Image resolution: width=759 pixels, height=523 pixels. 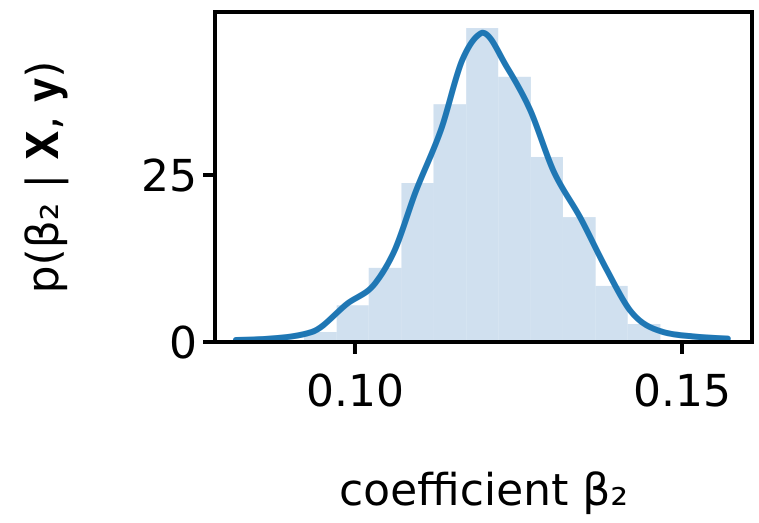 I want to click on y-axis-title: p(β₂ | 𝐗, 𝐲), so click(x=43, y=177).